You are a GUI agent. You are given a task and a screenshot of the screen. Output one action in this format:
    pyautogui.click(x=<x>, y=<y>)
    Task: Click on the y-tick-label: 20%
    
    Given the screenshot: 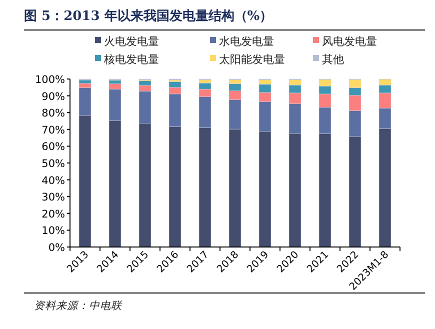 What is the action you would take?
    pyautogui.click(x=54, y=214)
    